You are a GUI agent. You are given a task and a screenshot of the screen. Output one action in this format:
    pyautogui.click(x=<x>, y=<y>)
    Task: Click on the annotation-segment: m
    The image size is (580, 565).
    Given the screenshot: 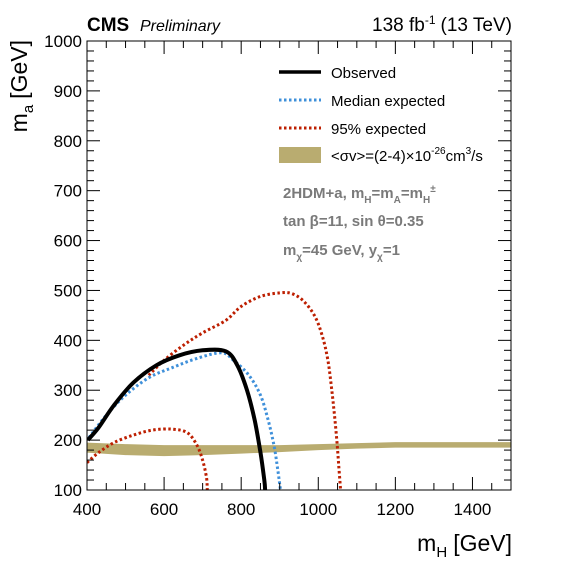 What is the action you would take?
    pyautogui.click(x=289, y=250)
    